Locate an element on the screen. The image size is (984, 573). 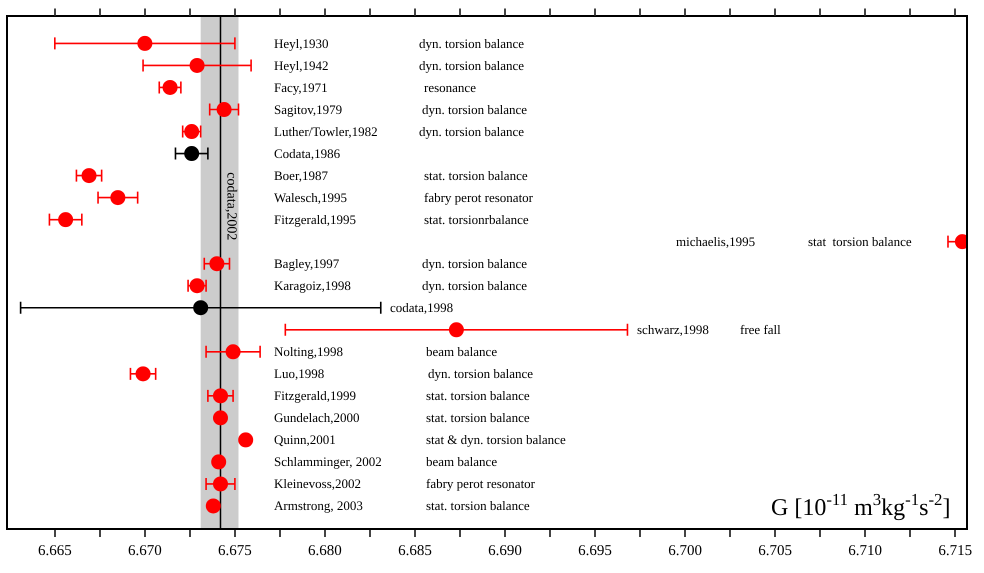
ref-line-label: codata,2002 is located at coordinates (230, 206).